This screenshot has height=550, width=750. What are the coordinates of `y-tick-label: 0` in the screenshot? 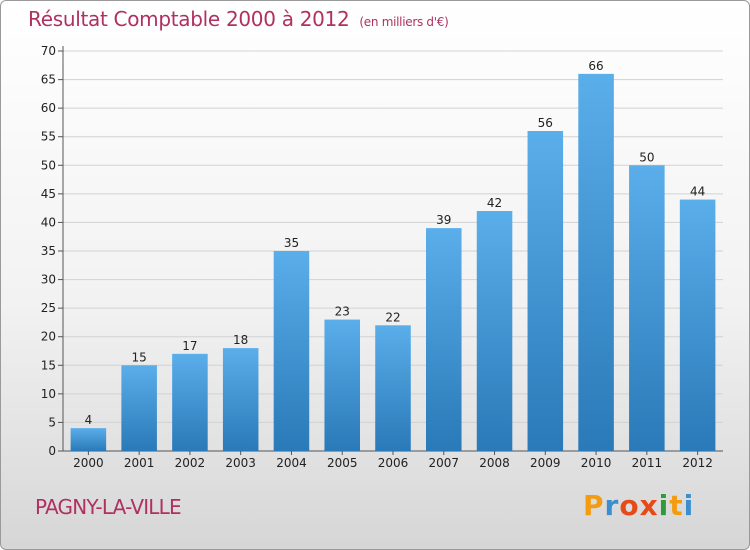 It's located at (52, 451).